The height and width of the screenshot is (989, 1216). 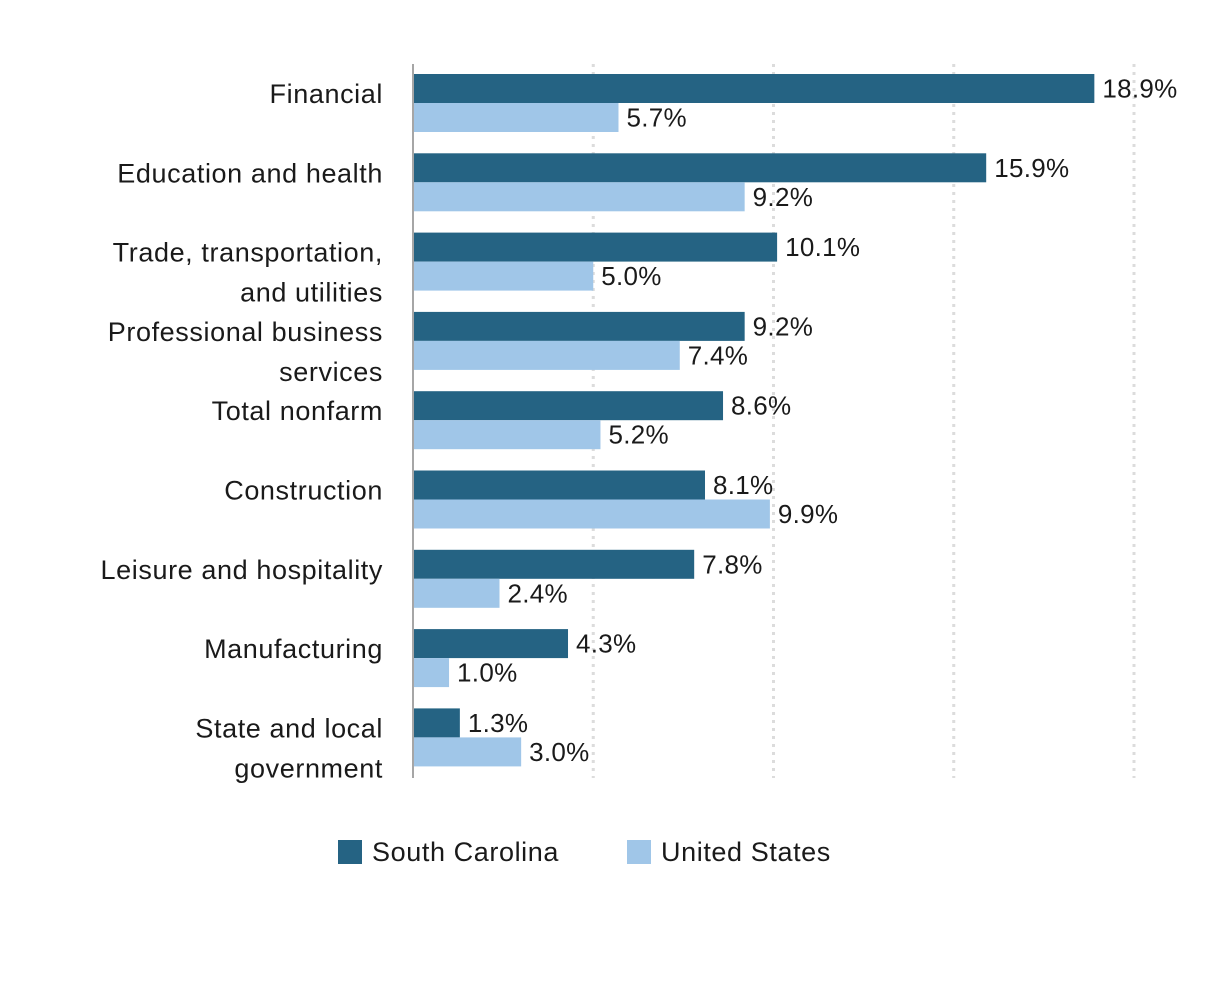 What do you see at coordinates (1139, 89) in the screenshot?
I see `value-label: 18.9%` at bounding box center [1139, 89].